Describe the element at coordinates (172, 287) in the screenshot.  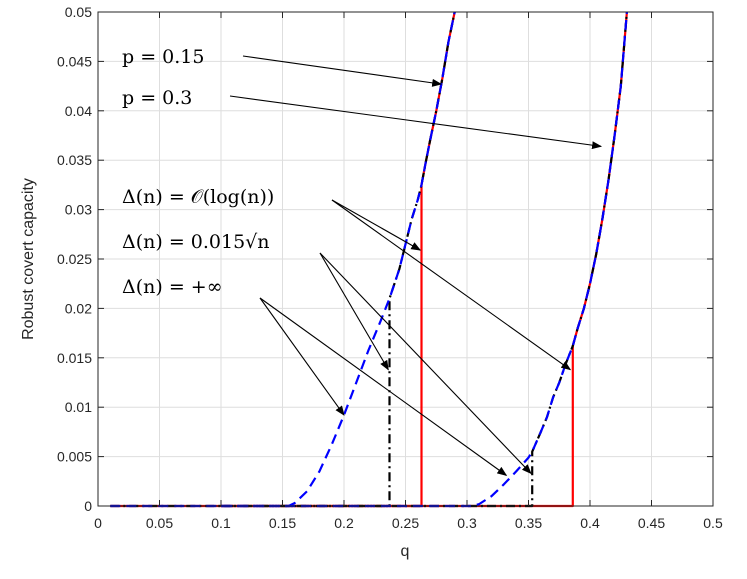
I see `annotation-label: Δ(n) = +∞` at that location.